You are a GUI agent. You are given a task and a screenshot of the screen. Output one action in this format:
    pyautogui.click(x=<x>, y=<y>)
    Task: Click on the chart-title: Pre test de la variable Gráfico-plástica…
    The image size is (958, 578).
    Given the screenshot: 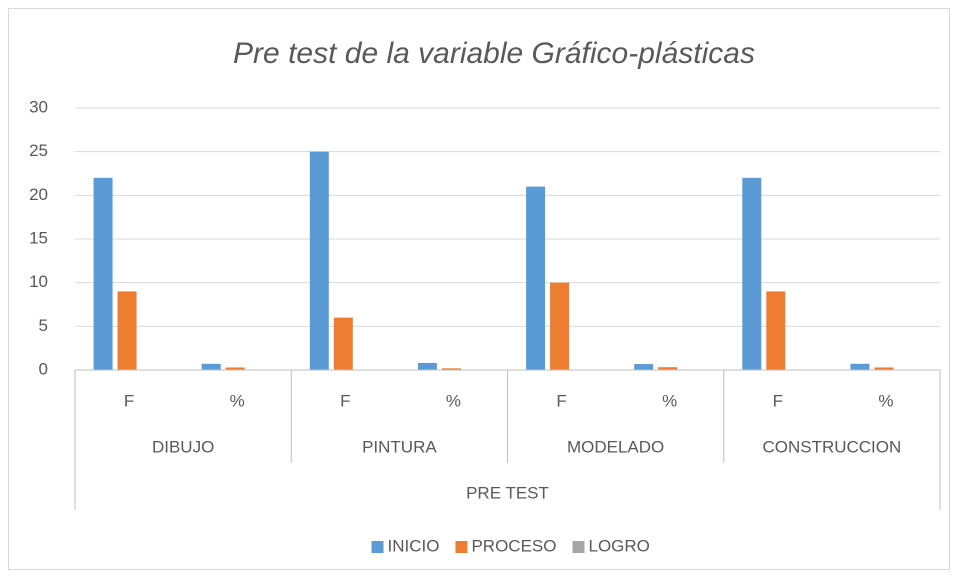 What is the action you would take?
    pyautogui.click(x=494, y=53)
    